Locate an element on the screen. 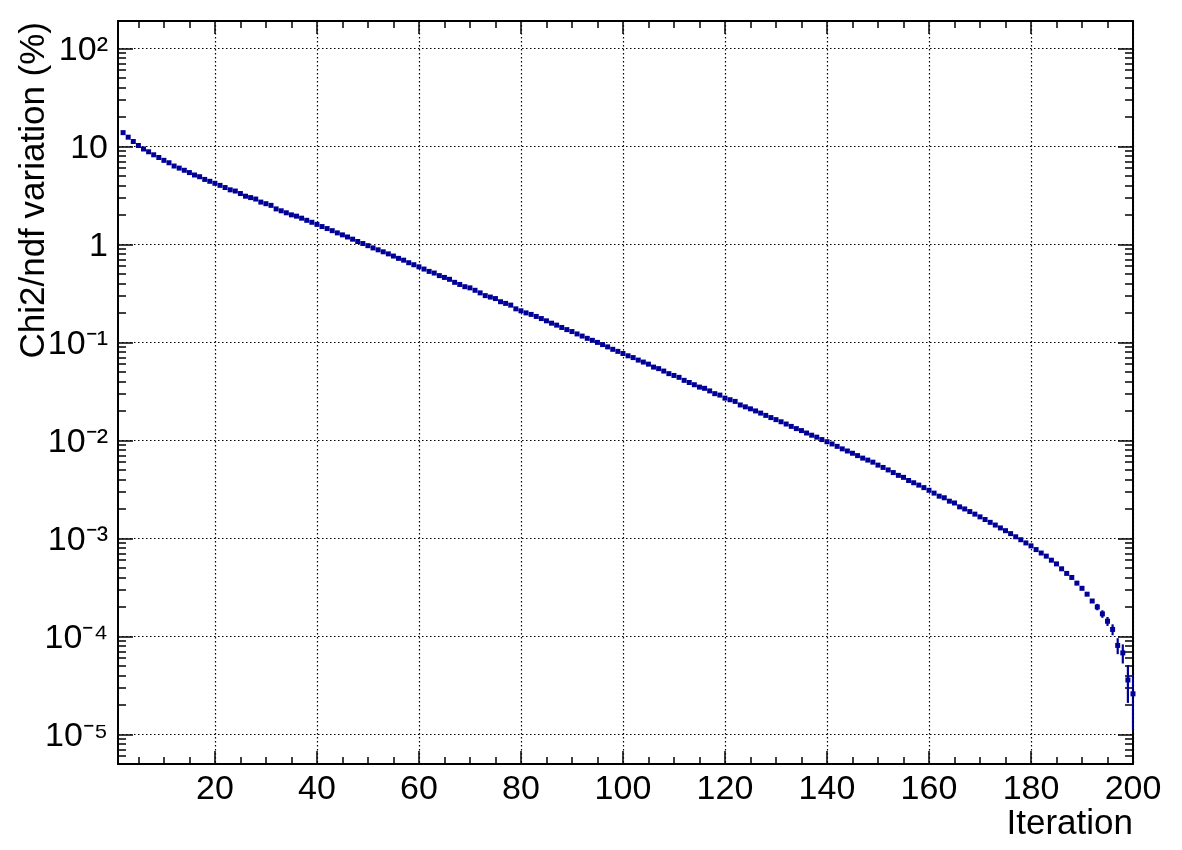  x-tick-label: 100 is located at coordinates (623, 787).